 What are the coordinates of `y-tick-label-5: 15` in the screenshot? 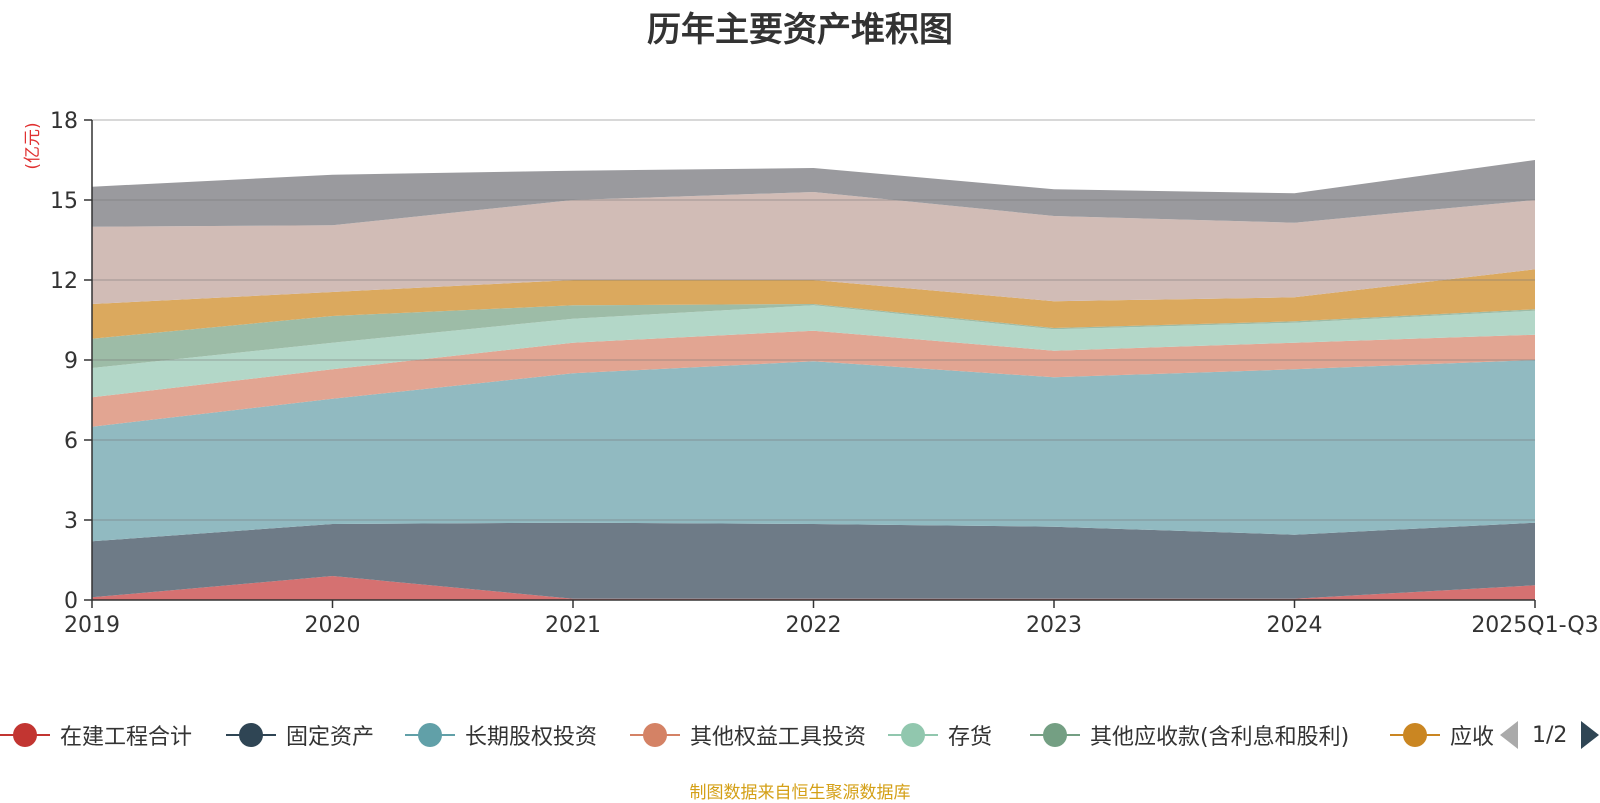 It's located at (64, 201).